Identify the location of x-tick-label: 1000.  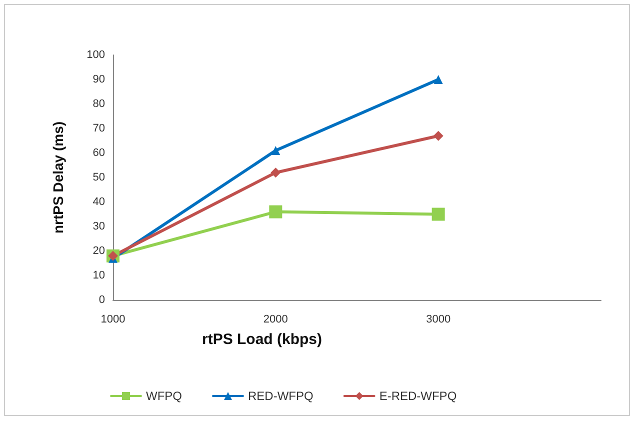
(113, 320).